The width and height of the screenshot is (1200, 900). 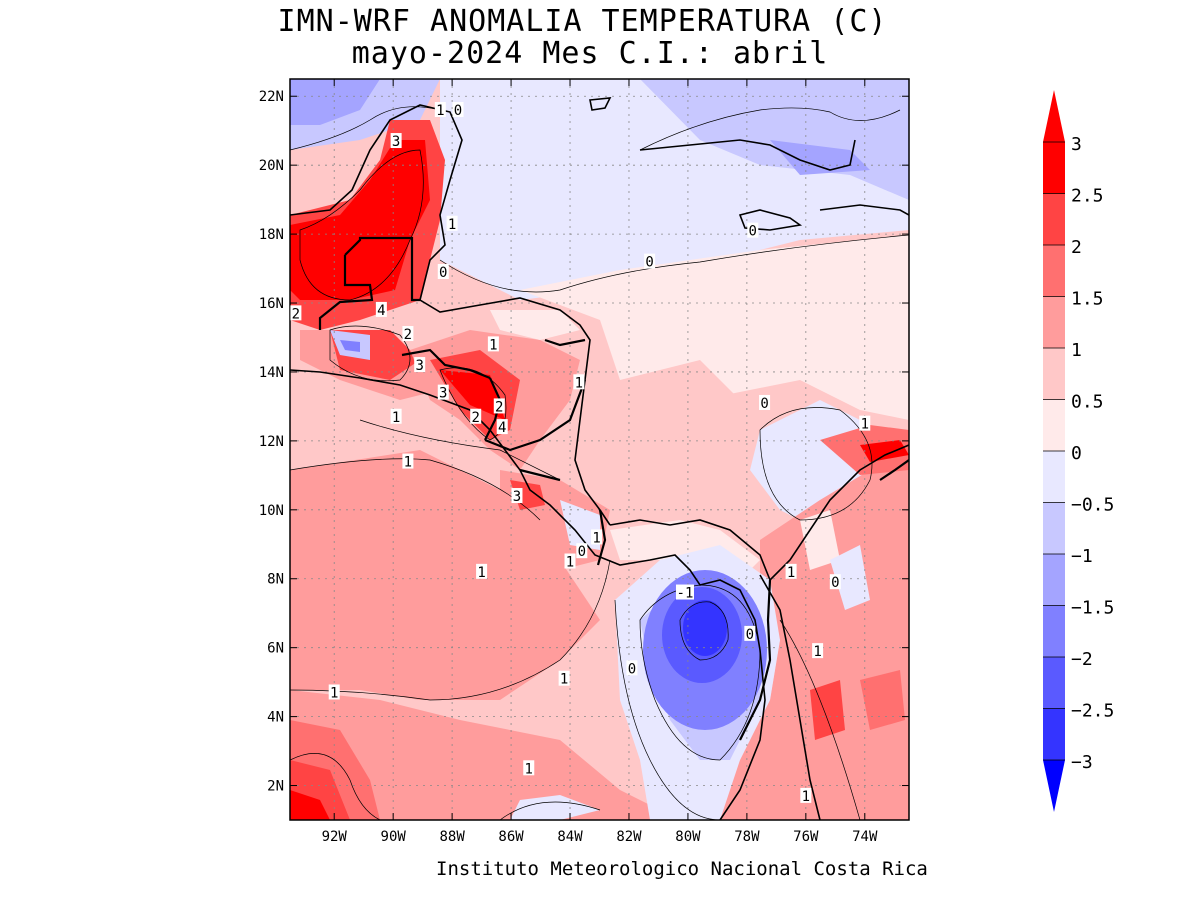 I want to click on lon-tick-label: 82W, so click(x=629, y=837).